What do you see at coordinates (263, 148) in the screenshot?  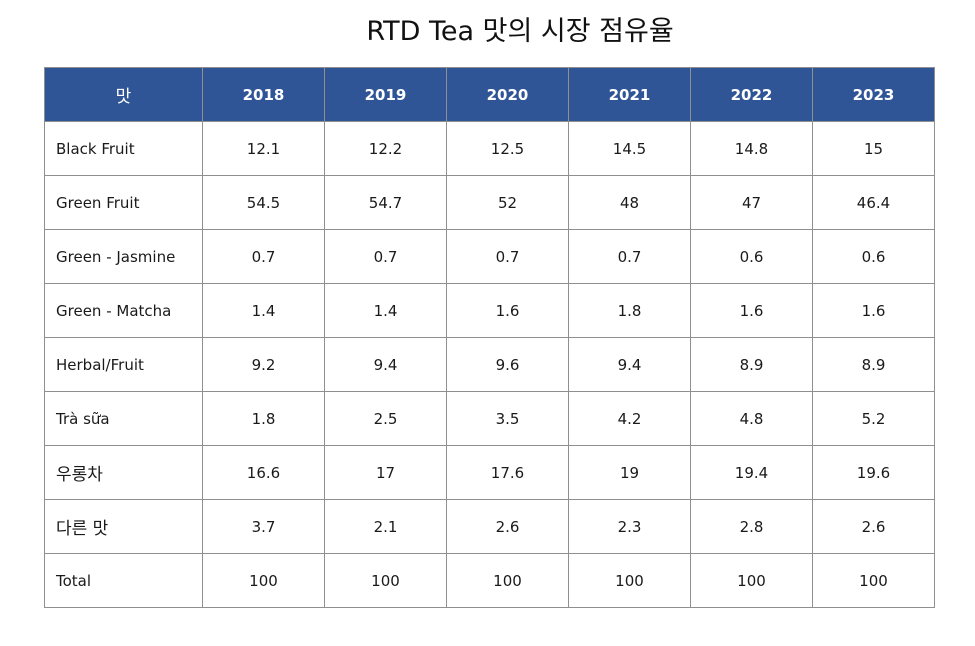 I see `table-cell: 12.1` at bounding box center [263, 148].